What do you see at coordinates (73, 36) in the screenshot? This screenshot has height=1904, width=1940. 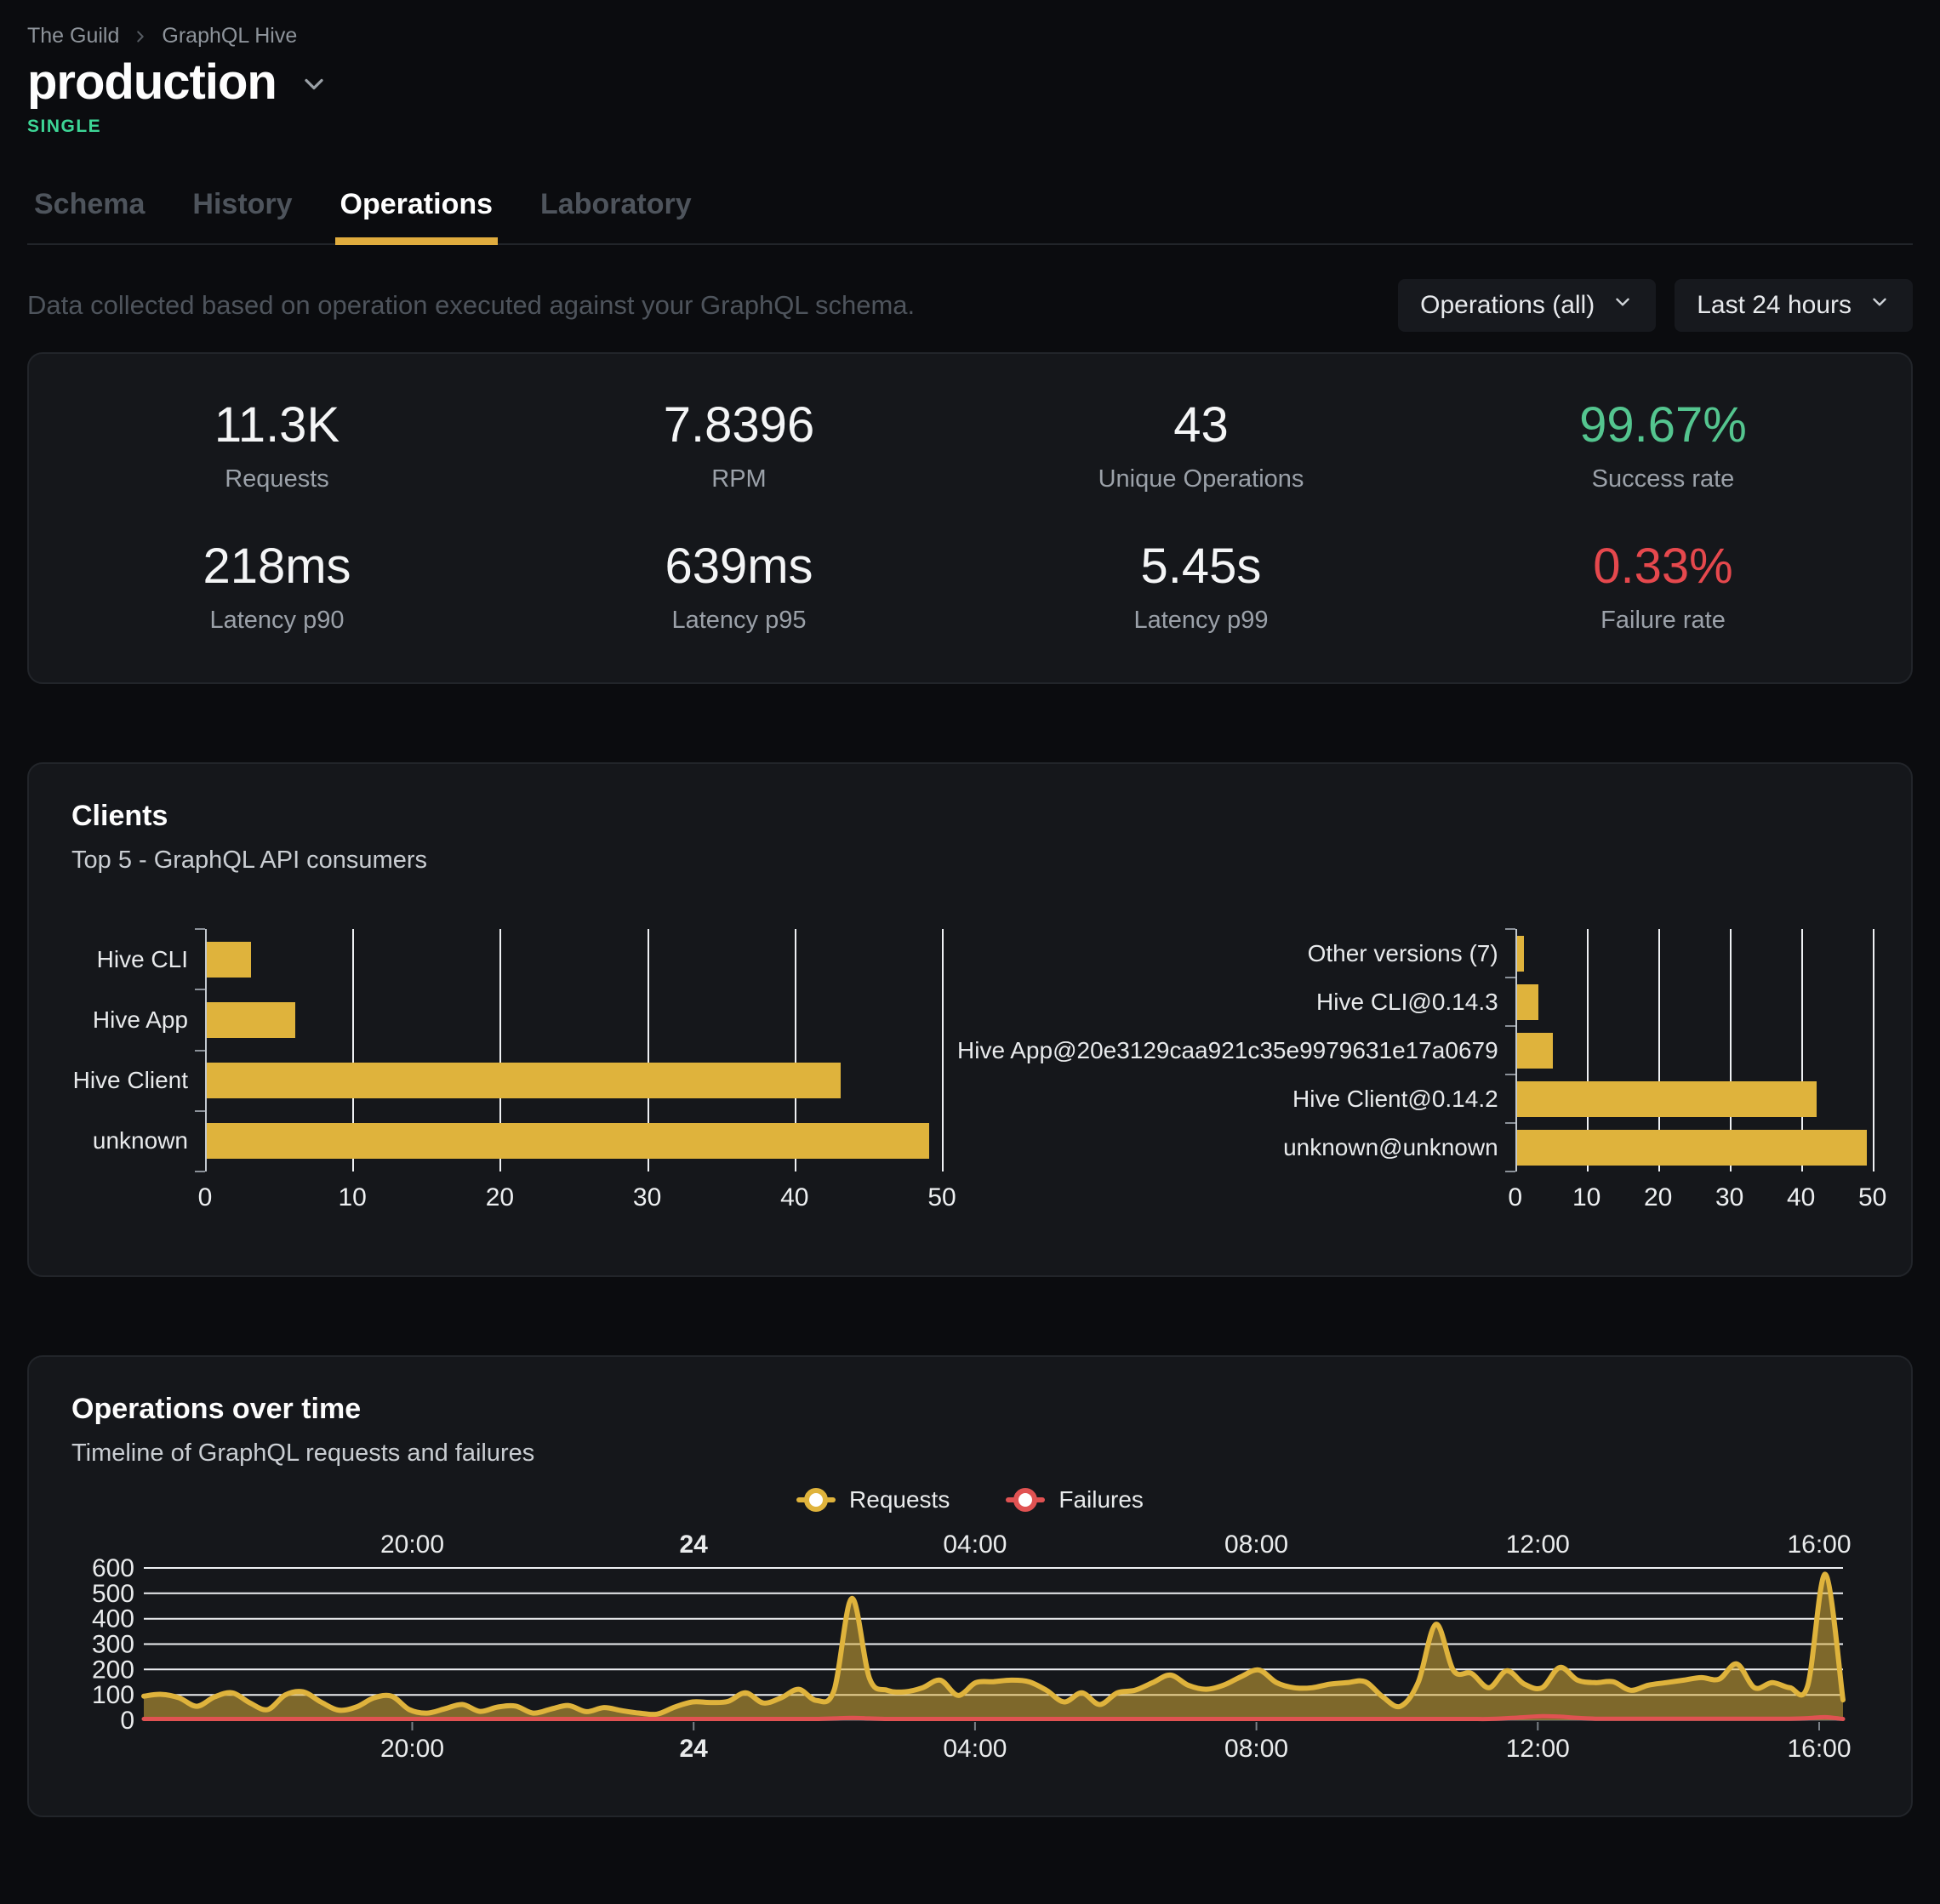 I see `breadcrumb-item: The Guild` at bounding box center [73, 36].